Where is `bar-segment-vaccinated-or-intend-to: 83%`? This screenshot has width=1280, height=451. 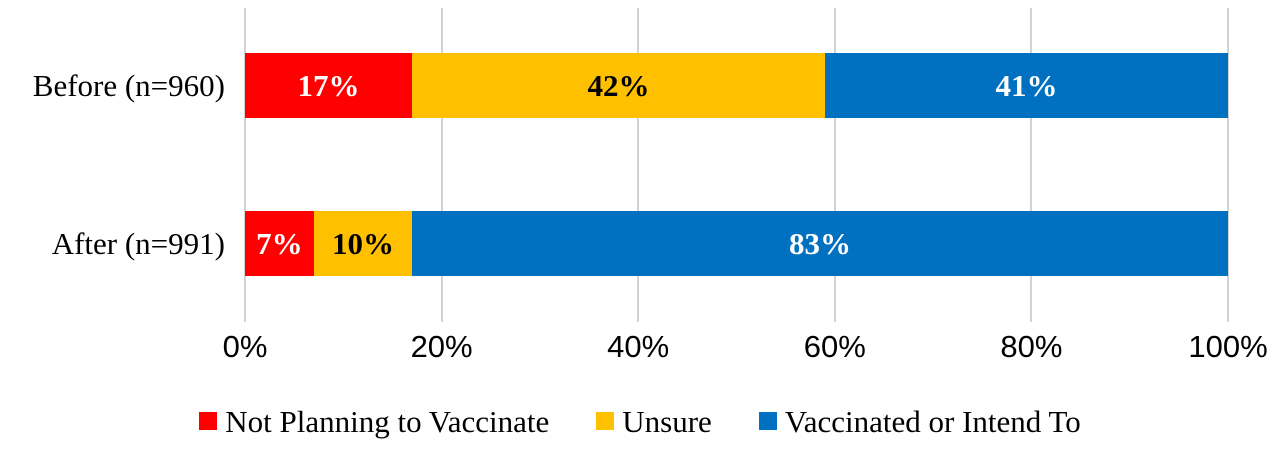 bar-segment-vaccinated-or-intend-to: 83% is located at coordinates (820, 243).